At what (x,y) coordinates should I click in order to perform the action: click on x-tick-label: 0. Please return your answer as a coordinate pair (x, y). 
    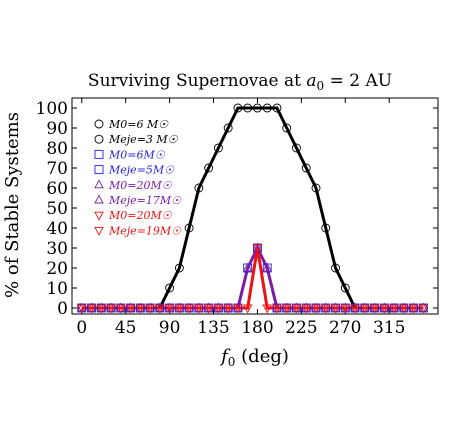
    Looking at the image, I should click on (81, 328).